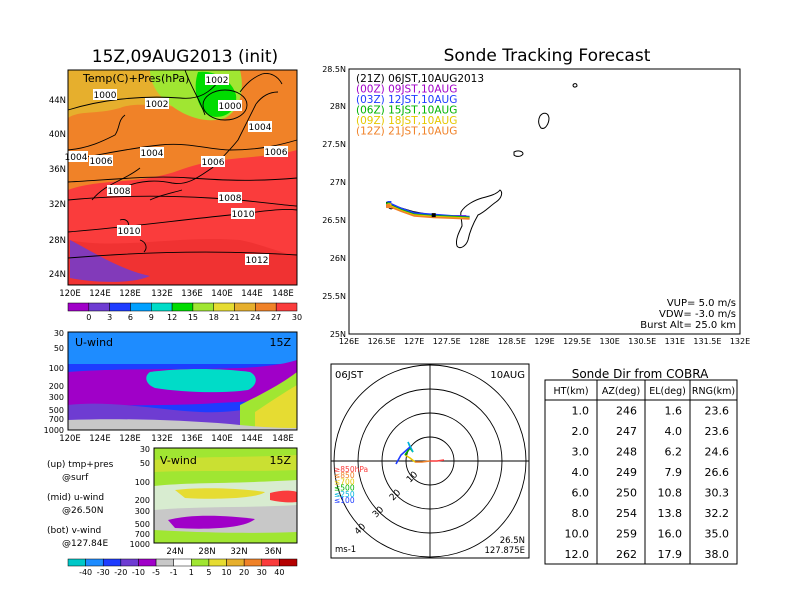  Describe the element at coordinates (220, 493) in the screenshot. I see `v-field-yellow` at that location.